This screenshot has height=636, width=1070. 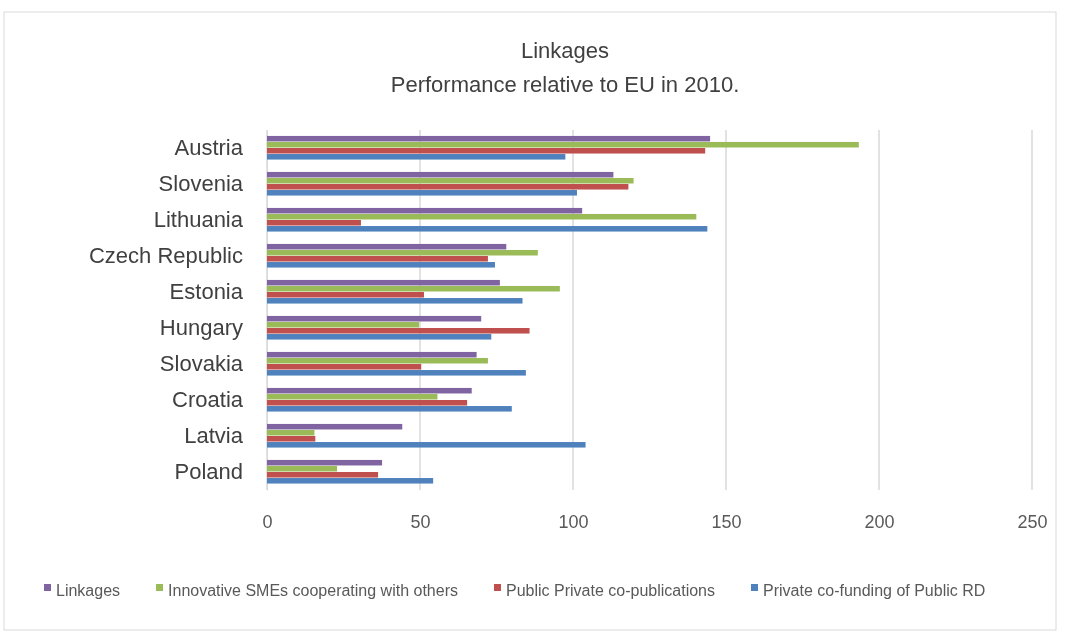 What do you see at coordinates (214, 436) in the screenshot?
I see `y-tick-label: Latvia` at bounding box center [214, 436].